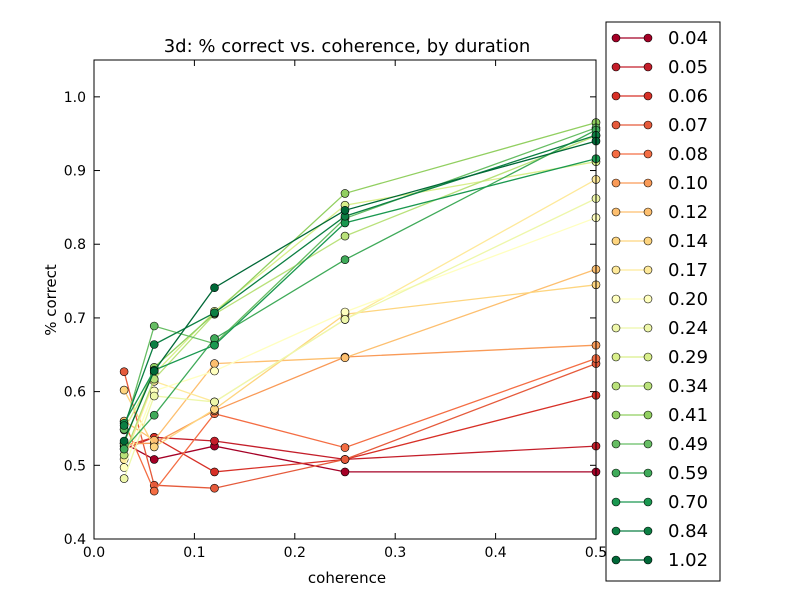 The width and height of the screenshot is (800, 600). What do you see at coordinates (688, 531) in the screenshot?
I see `legend-label: 0.84` at bounding box center [688, 531].